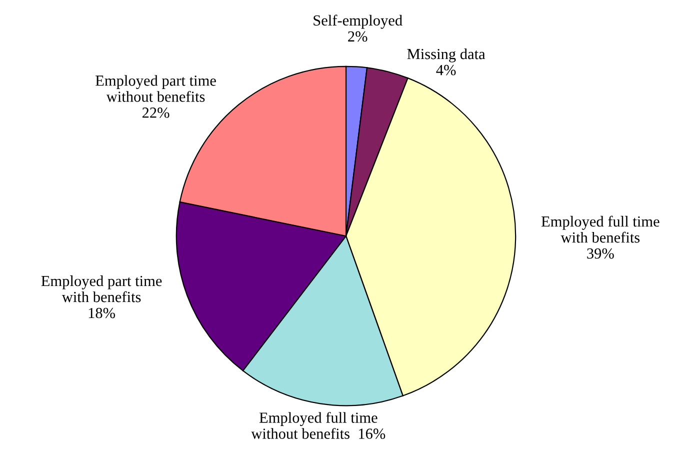 The width and height of the screenshot is (685, 460). I want to click on slice-label: Missing data, so click(446, 55).